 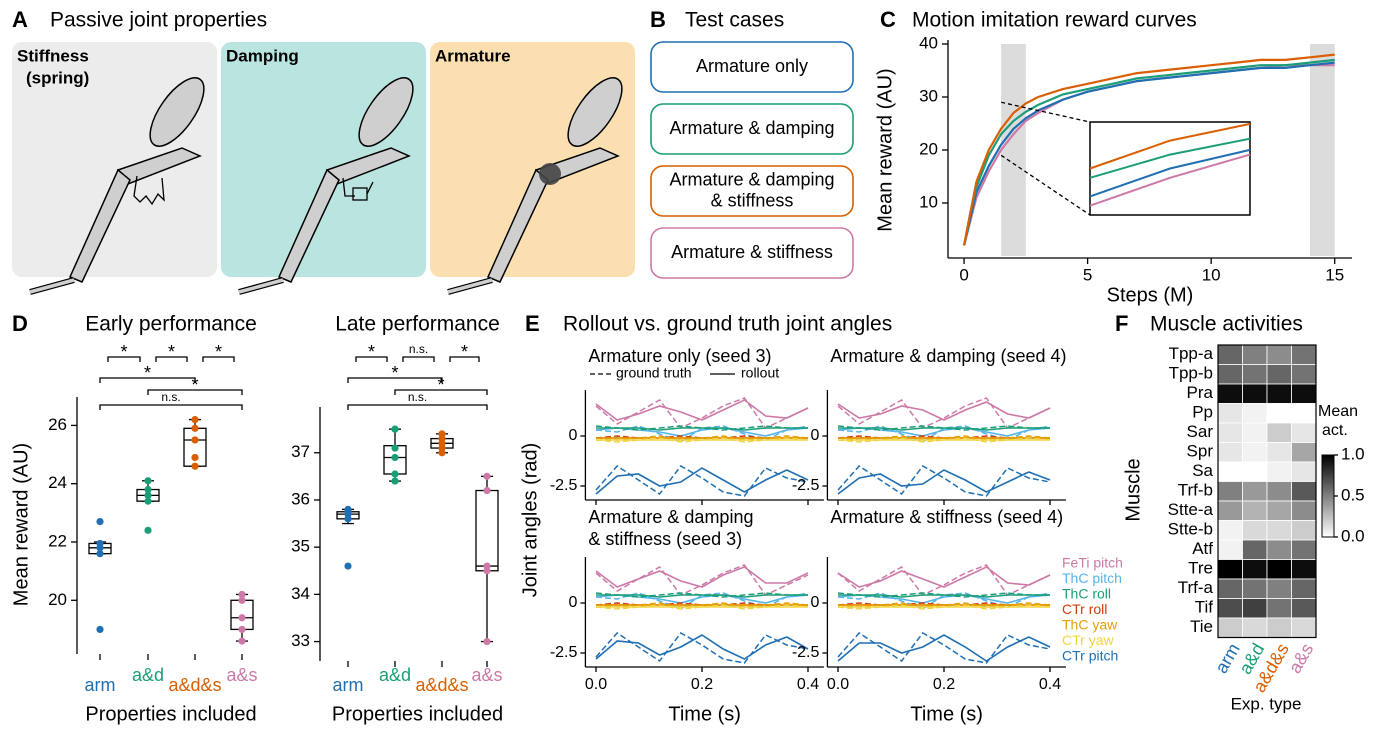 I want to click on damper, so click(x=348, y=187).